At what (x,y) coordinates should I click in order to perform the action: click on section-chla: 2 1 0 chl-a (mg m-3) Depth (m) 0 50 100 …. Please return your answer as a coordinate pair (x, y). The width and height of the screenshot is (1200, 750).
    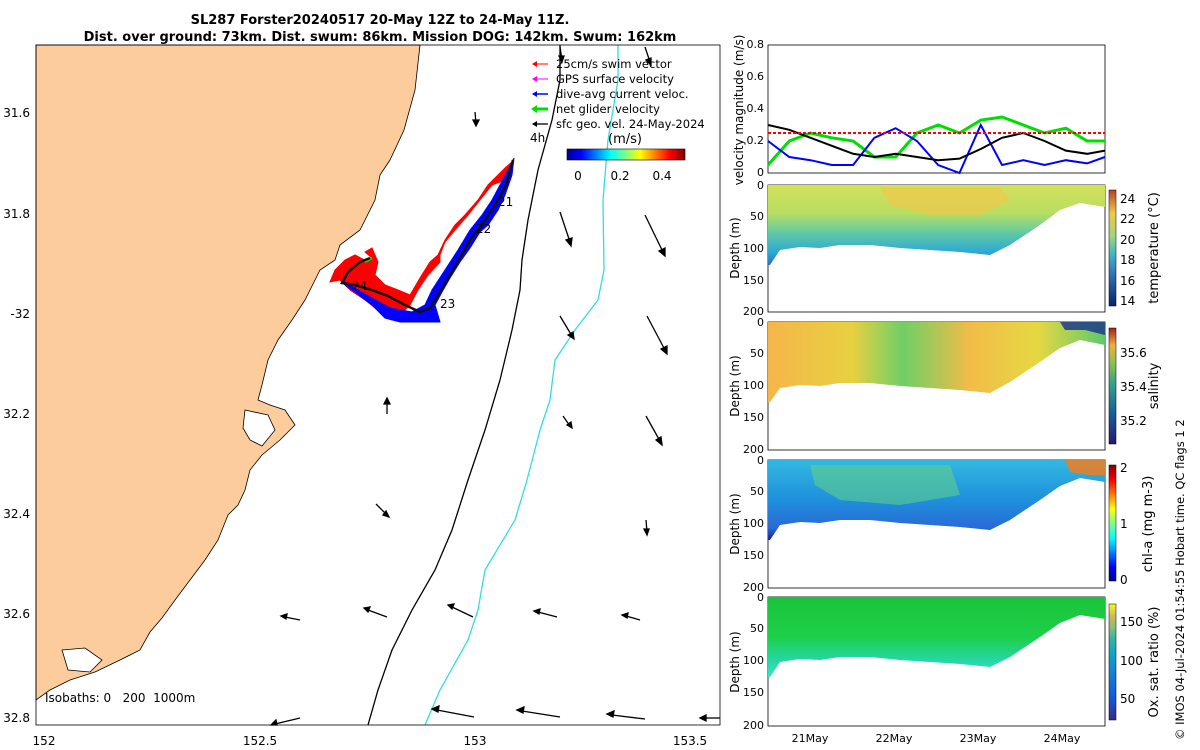
    Looking at the image, I should click on (942, 524).